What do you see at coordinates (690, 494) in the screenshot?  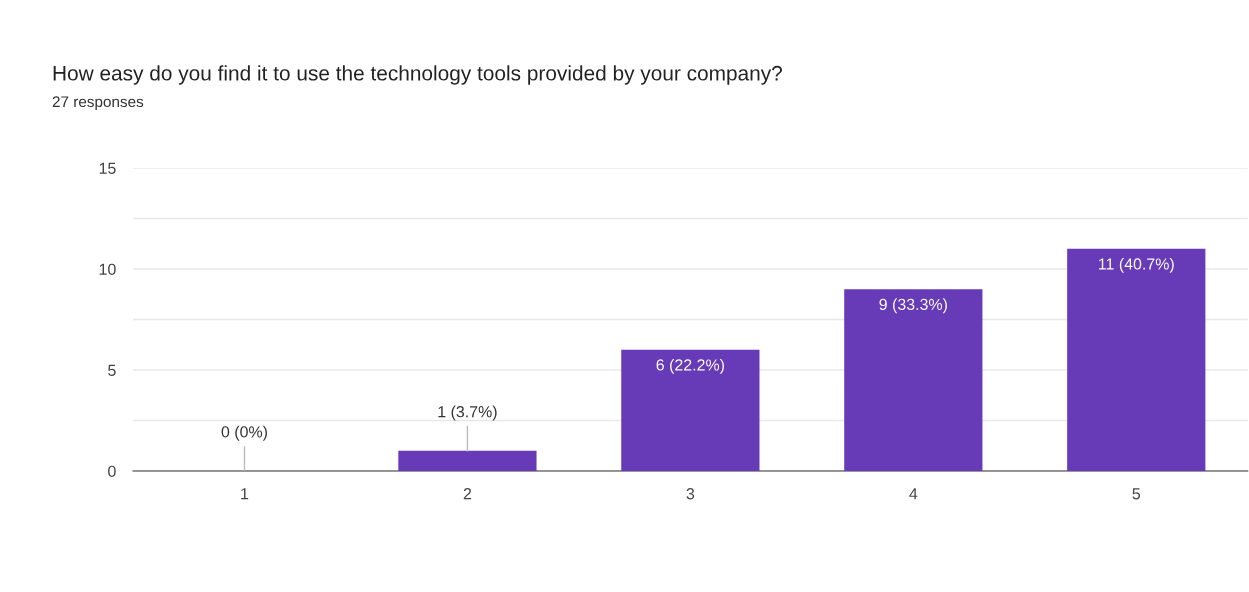 I see `x-tick-label: 3` at bounding box center [690, 494].